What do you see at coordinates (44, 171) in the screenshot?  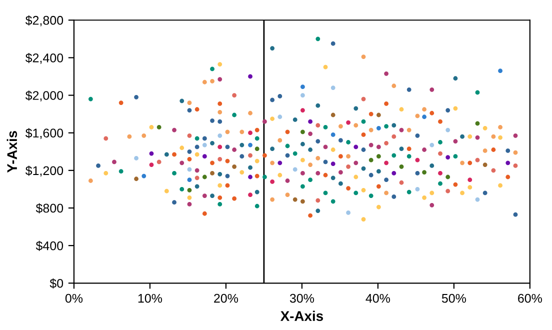 I see `y-tick-label: $1,200` at bounding box center [44, 171].